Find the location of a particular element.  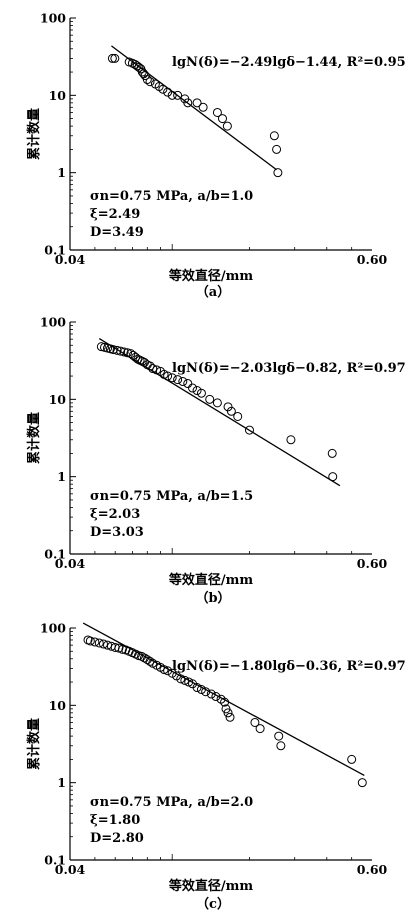

fit-equation: lgN(δ)=−2.49lgδ−1.44, R²=0.95 is located at coordinates (289, 62).